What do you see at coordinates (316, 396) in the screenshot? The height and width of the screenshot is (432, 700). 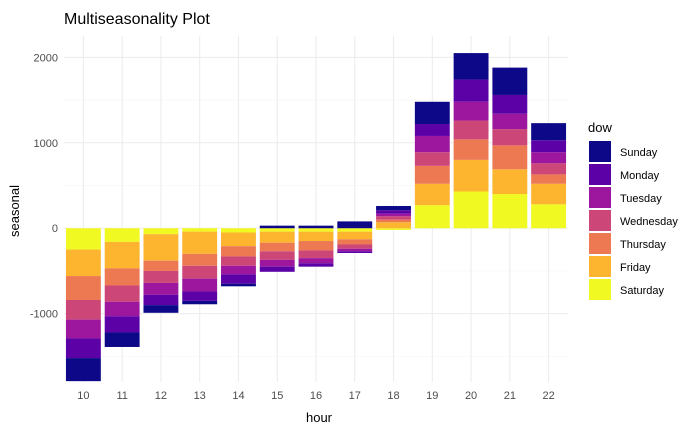 I see `x-tick-label: 16` at bounding box center [316, 396].